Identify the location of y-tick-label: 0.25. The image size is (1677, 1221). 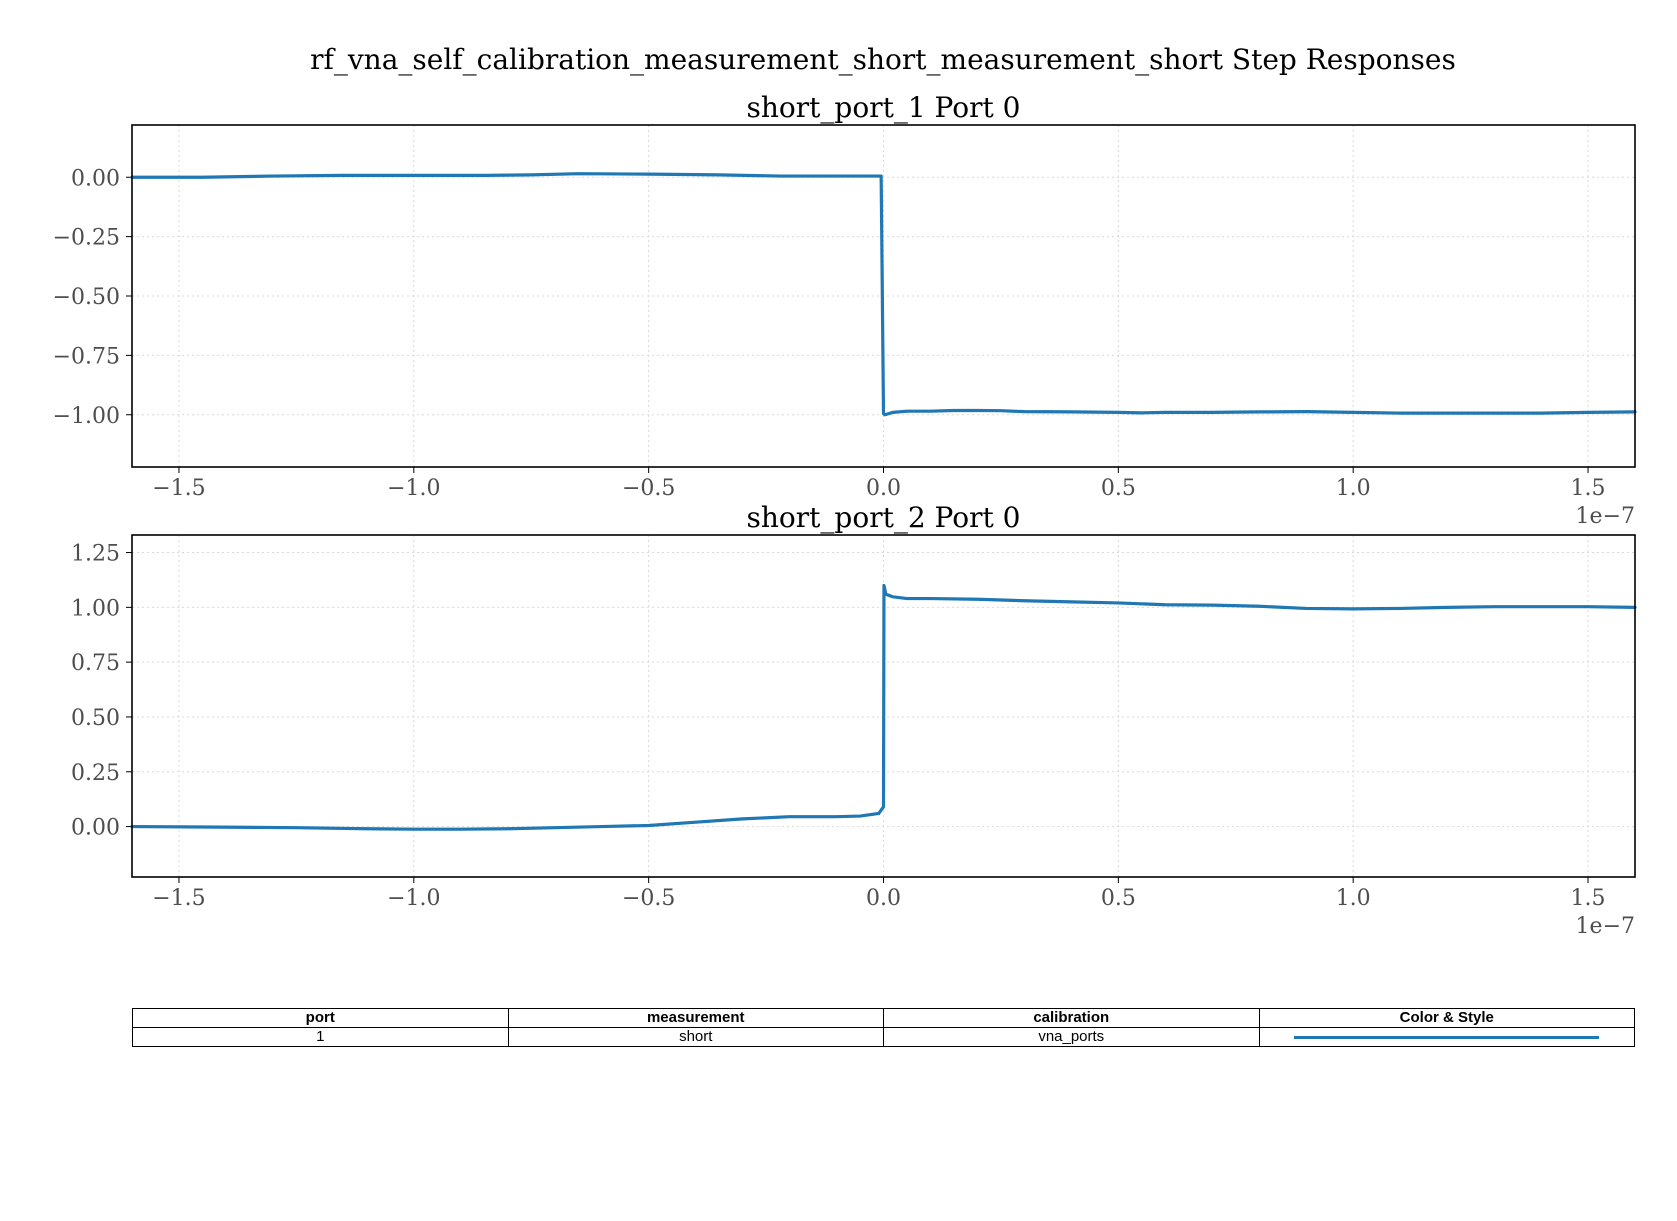
(95, 773).